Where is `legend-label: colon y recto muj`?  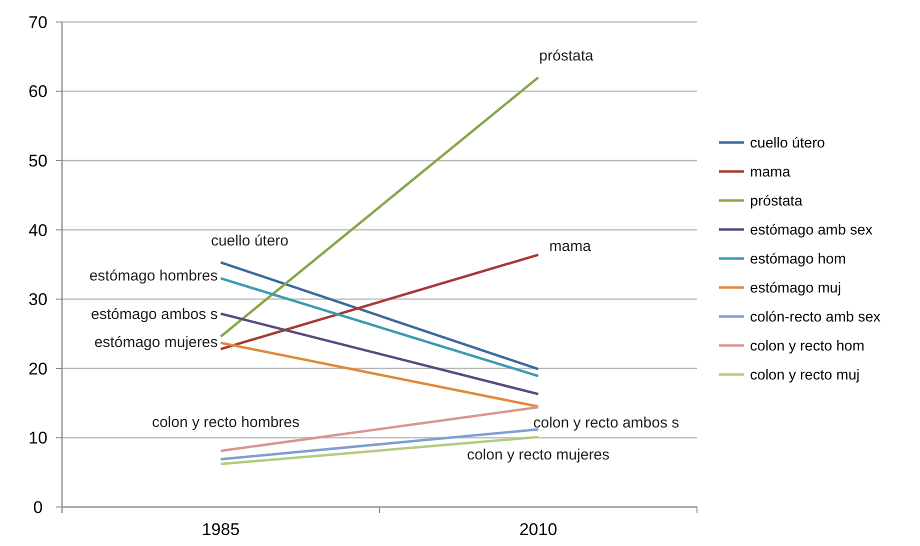 legend-label: colon y recto muj is located at coordinates (805, 376).